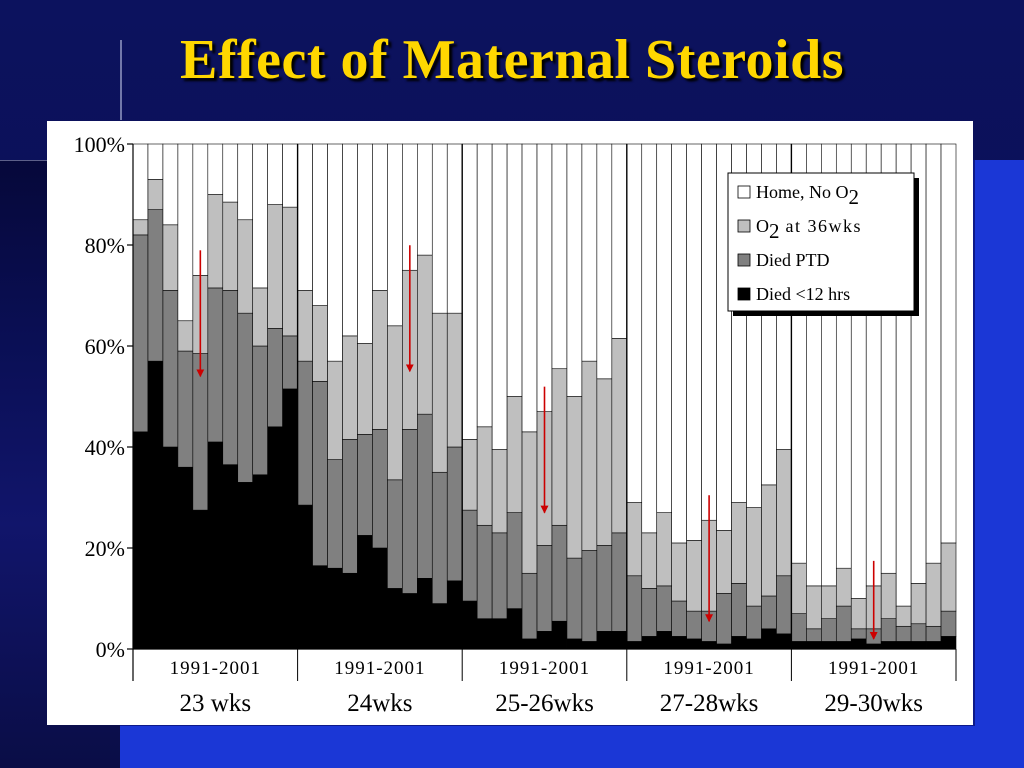 Image resolution: width=1024 pixels, height=768 pixels. I want to click on legend-label: O2 at 36wks, so click(809, 229).